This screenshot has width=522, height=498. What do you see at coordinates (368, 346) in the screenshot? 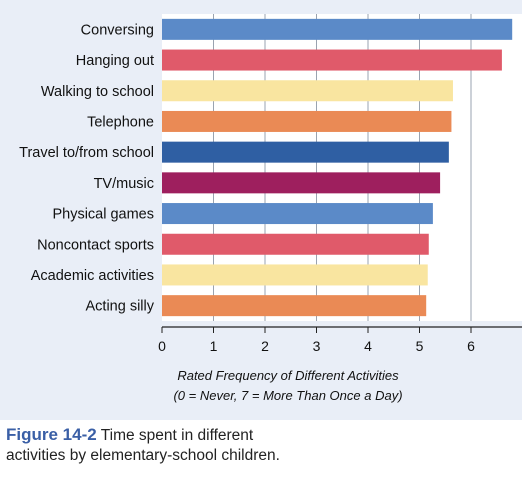
I see `x-tick-label: 4` at bounding box center [368, 346].